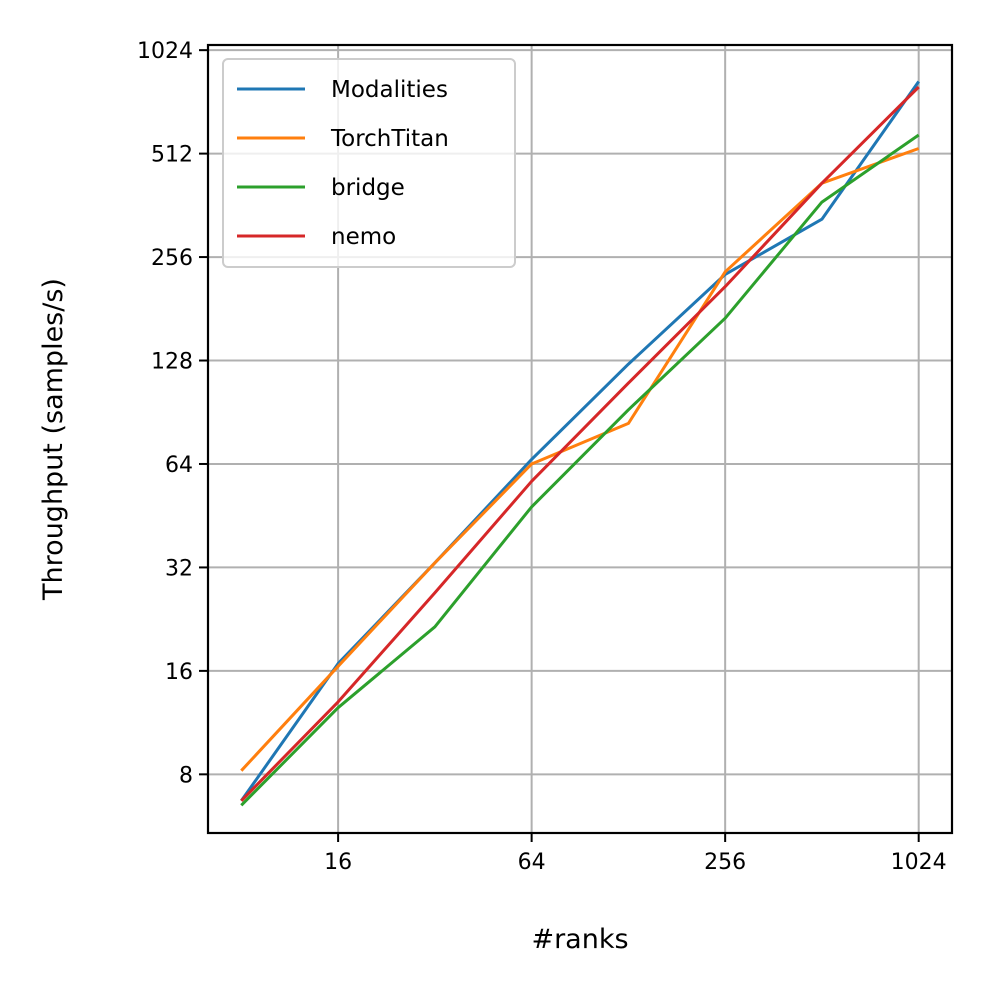 The width and height of the screenshot is (996, 990). Describe the element at coordinates (363, 237) in the screenshot. I see `legend-label-nemo: nemo` at that location.